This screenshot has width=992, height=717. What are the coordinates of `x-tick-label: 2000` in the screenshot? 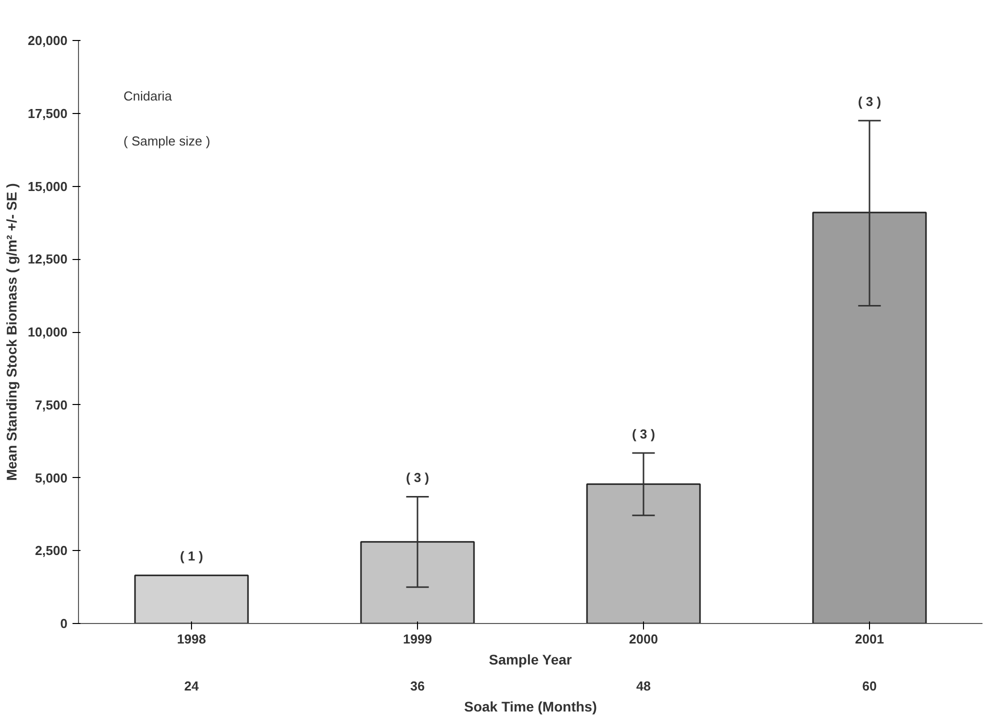 It's located at (643, 639).